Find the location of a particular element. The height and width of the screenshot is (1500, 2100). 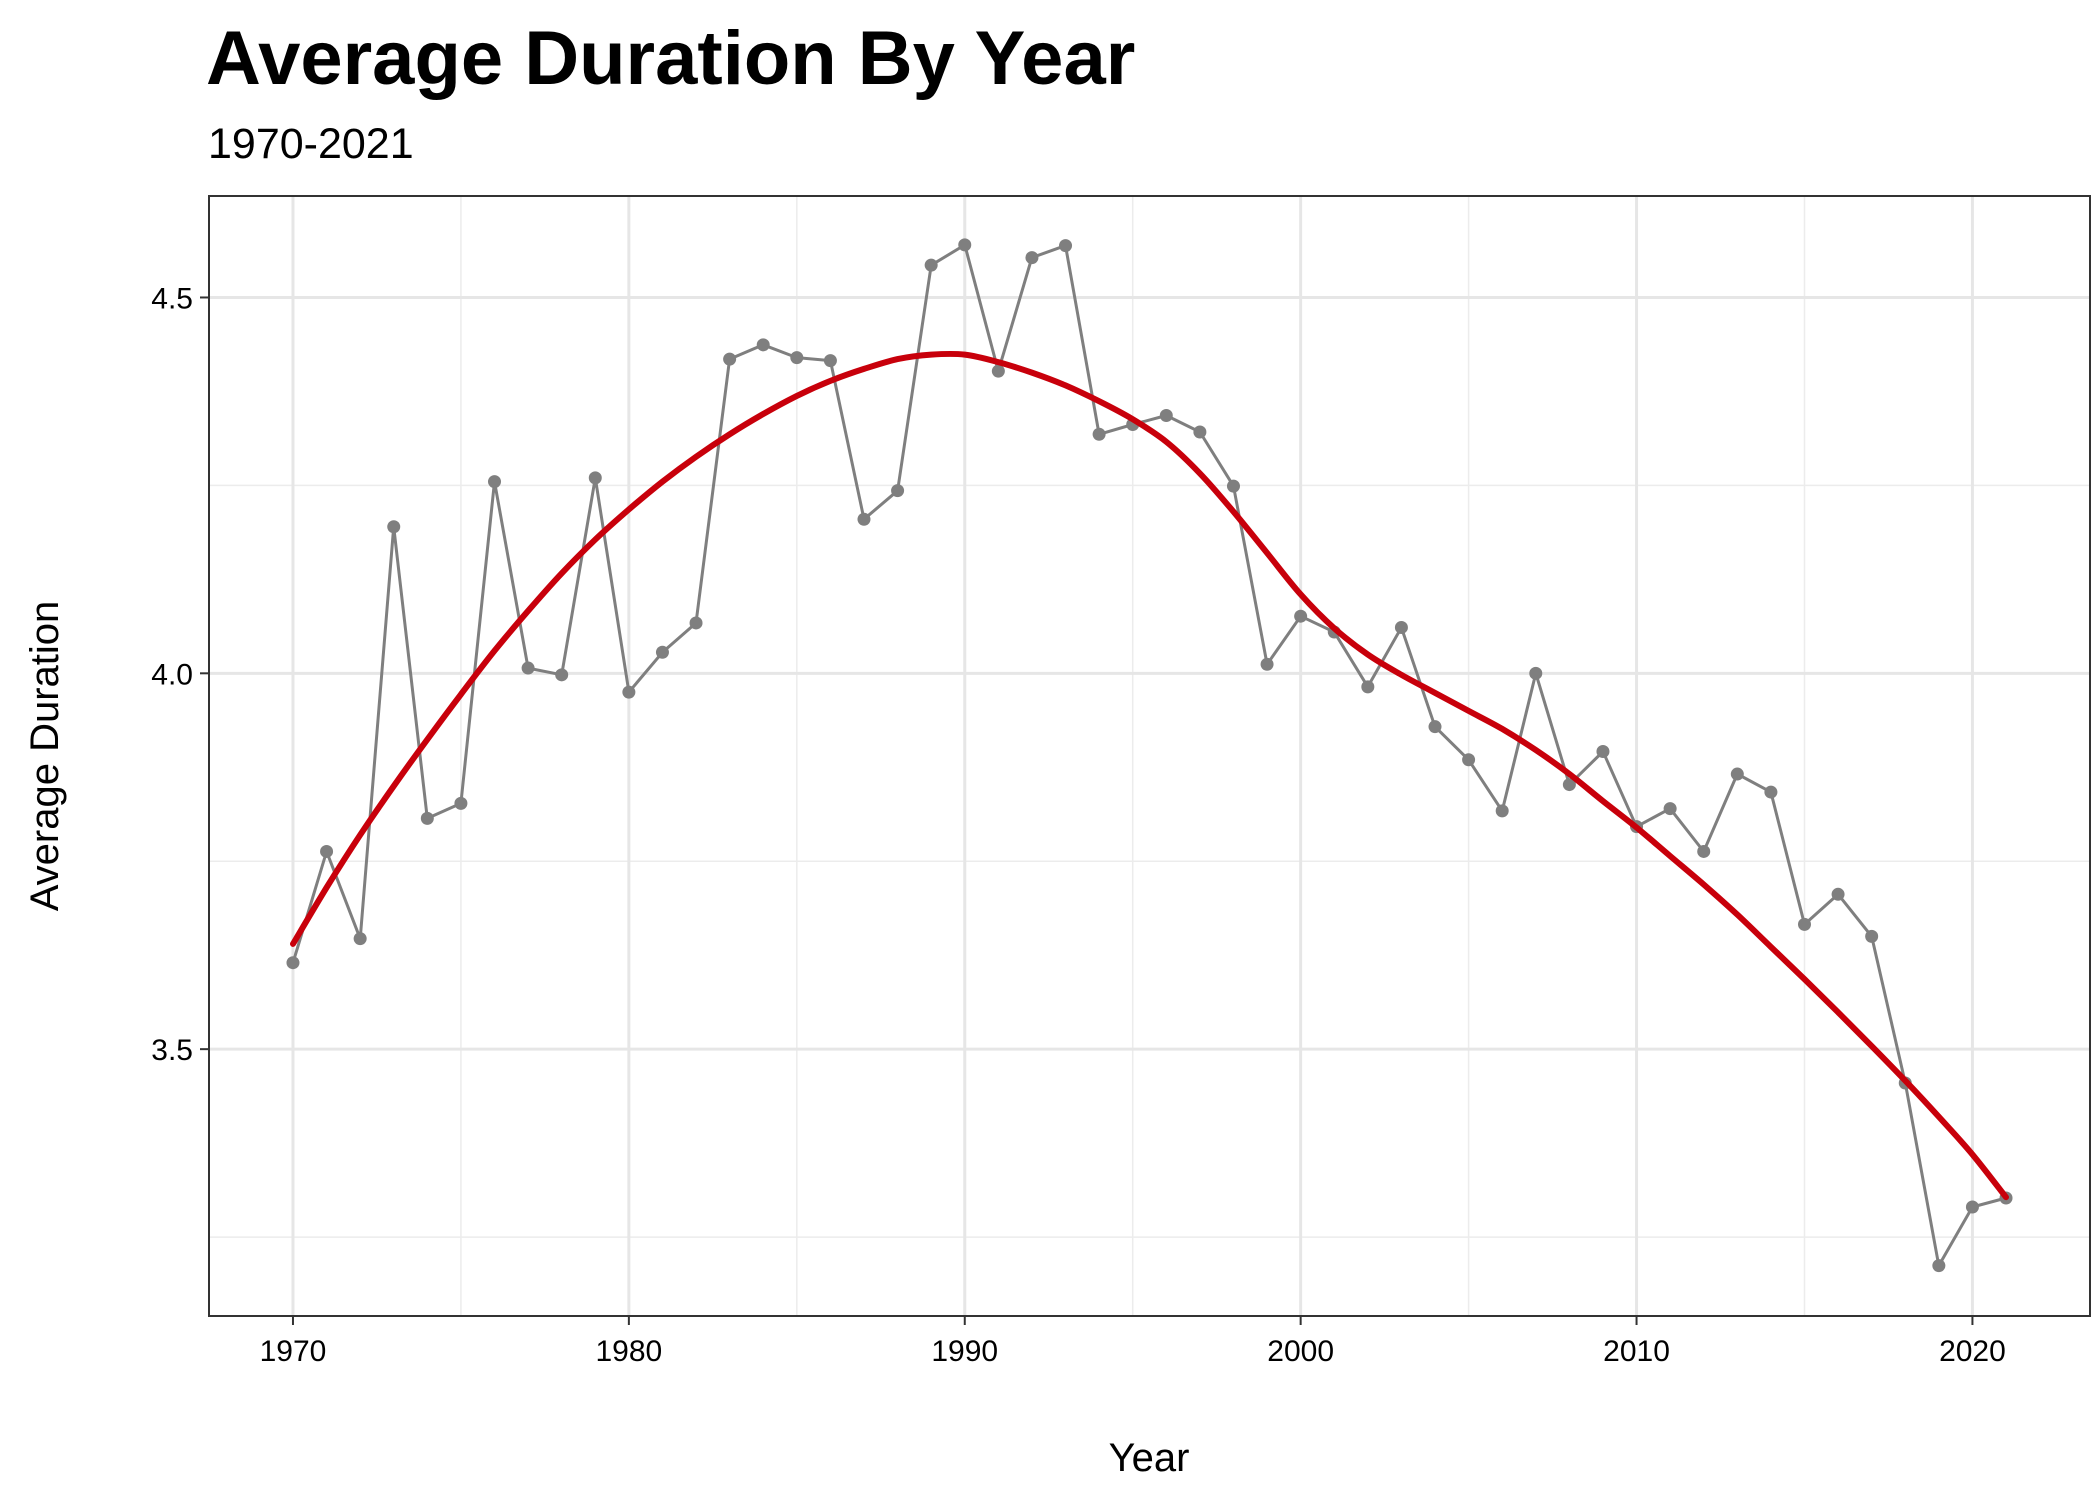

chart-title: Average Duration By Year is located at coordinates (671, 58).